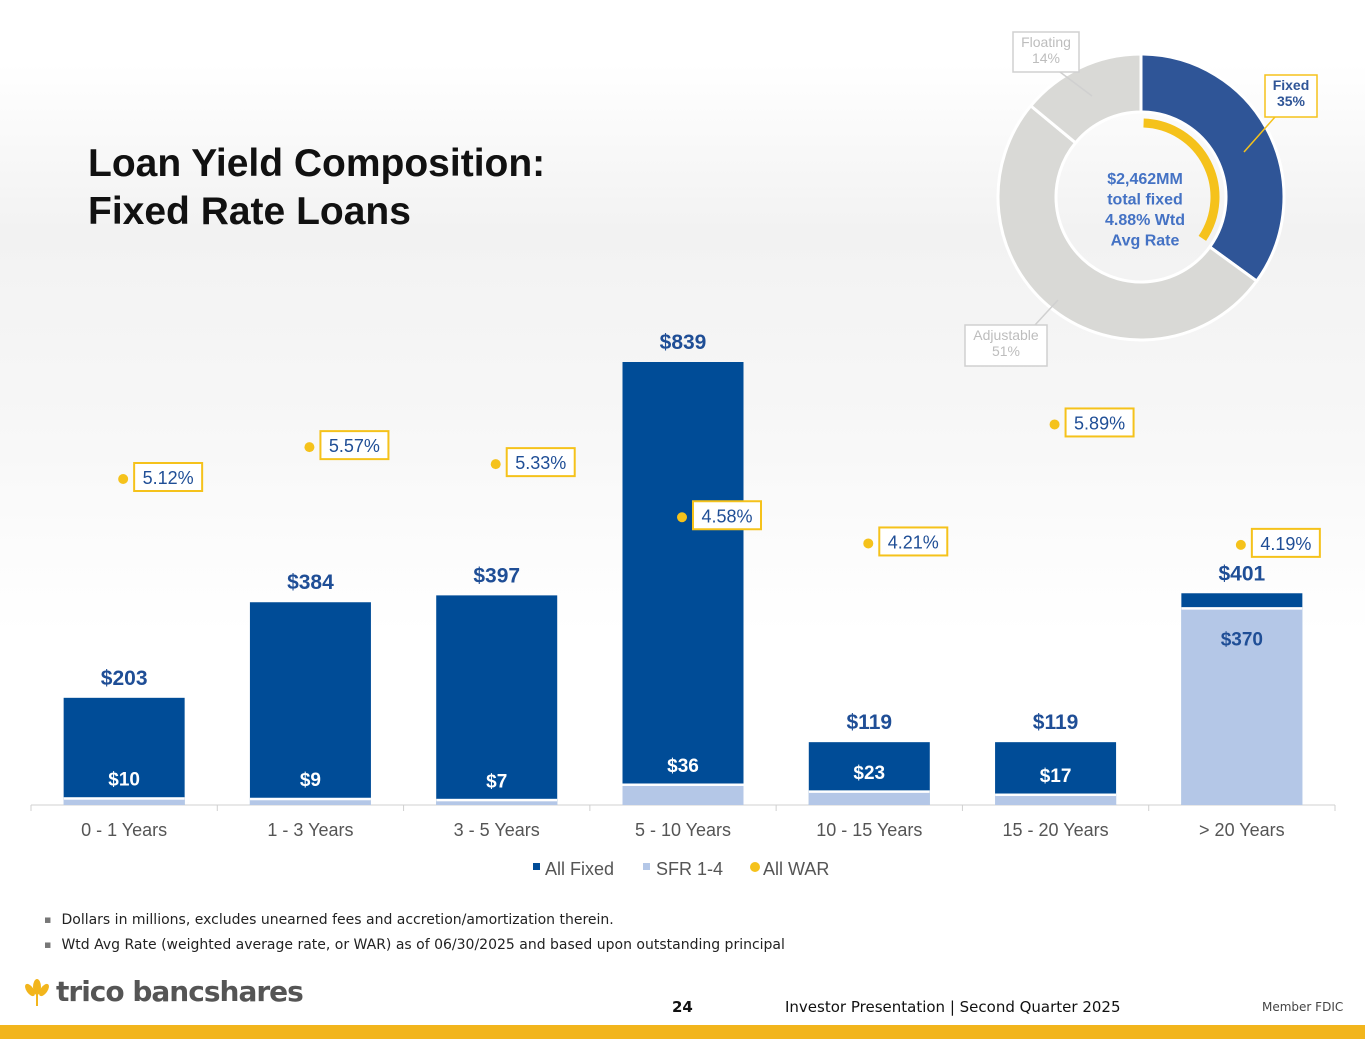  Describe the element at coordinates (249, 211) in the screenshot. I see `title-line-2: Fixed Rate Loans` at that location.